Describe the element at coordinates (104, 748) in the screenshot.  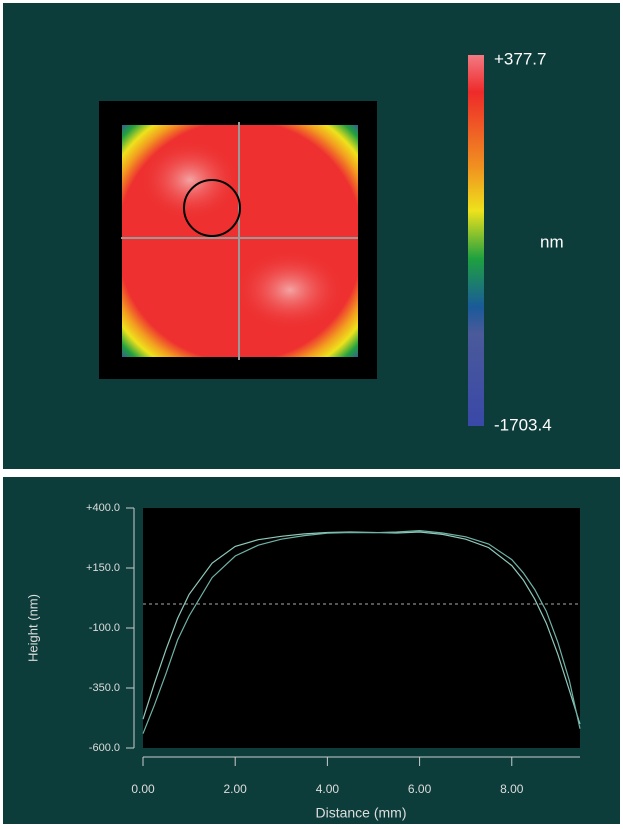
I see `y-tick-label: -600.0` at that location.